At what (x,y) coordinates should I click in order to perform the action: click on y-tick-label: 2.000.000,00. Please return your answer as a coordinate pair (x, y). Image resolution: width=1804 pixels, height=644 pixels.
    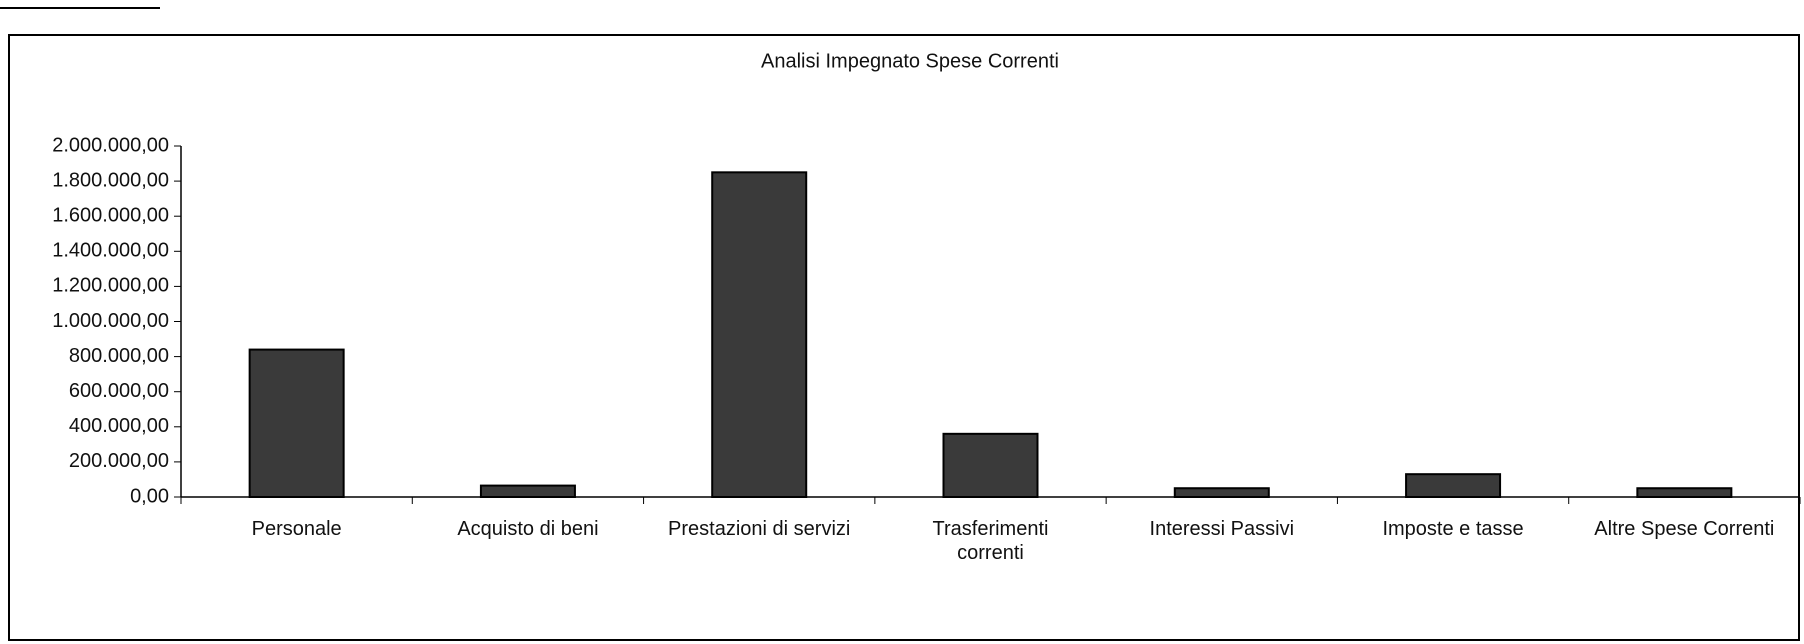
    Looking at the image, I should click on (110, 145).